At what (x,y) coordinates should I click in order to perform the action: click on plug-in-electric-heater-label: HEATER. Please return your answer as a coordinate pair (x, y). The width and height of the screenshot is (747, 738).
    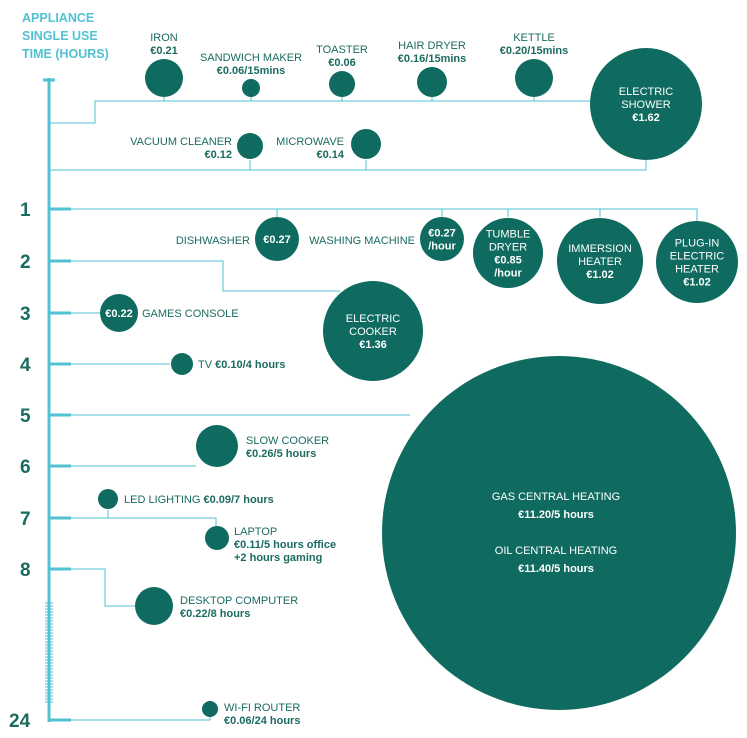
    Looking at the image, I should click on (697, 270).